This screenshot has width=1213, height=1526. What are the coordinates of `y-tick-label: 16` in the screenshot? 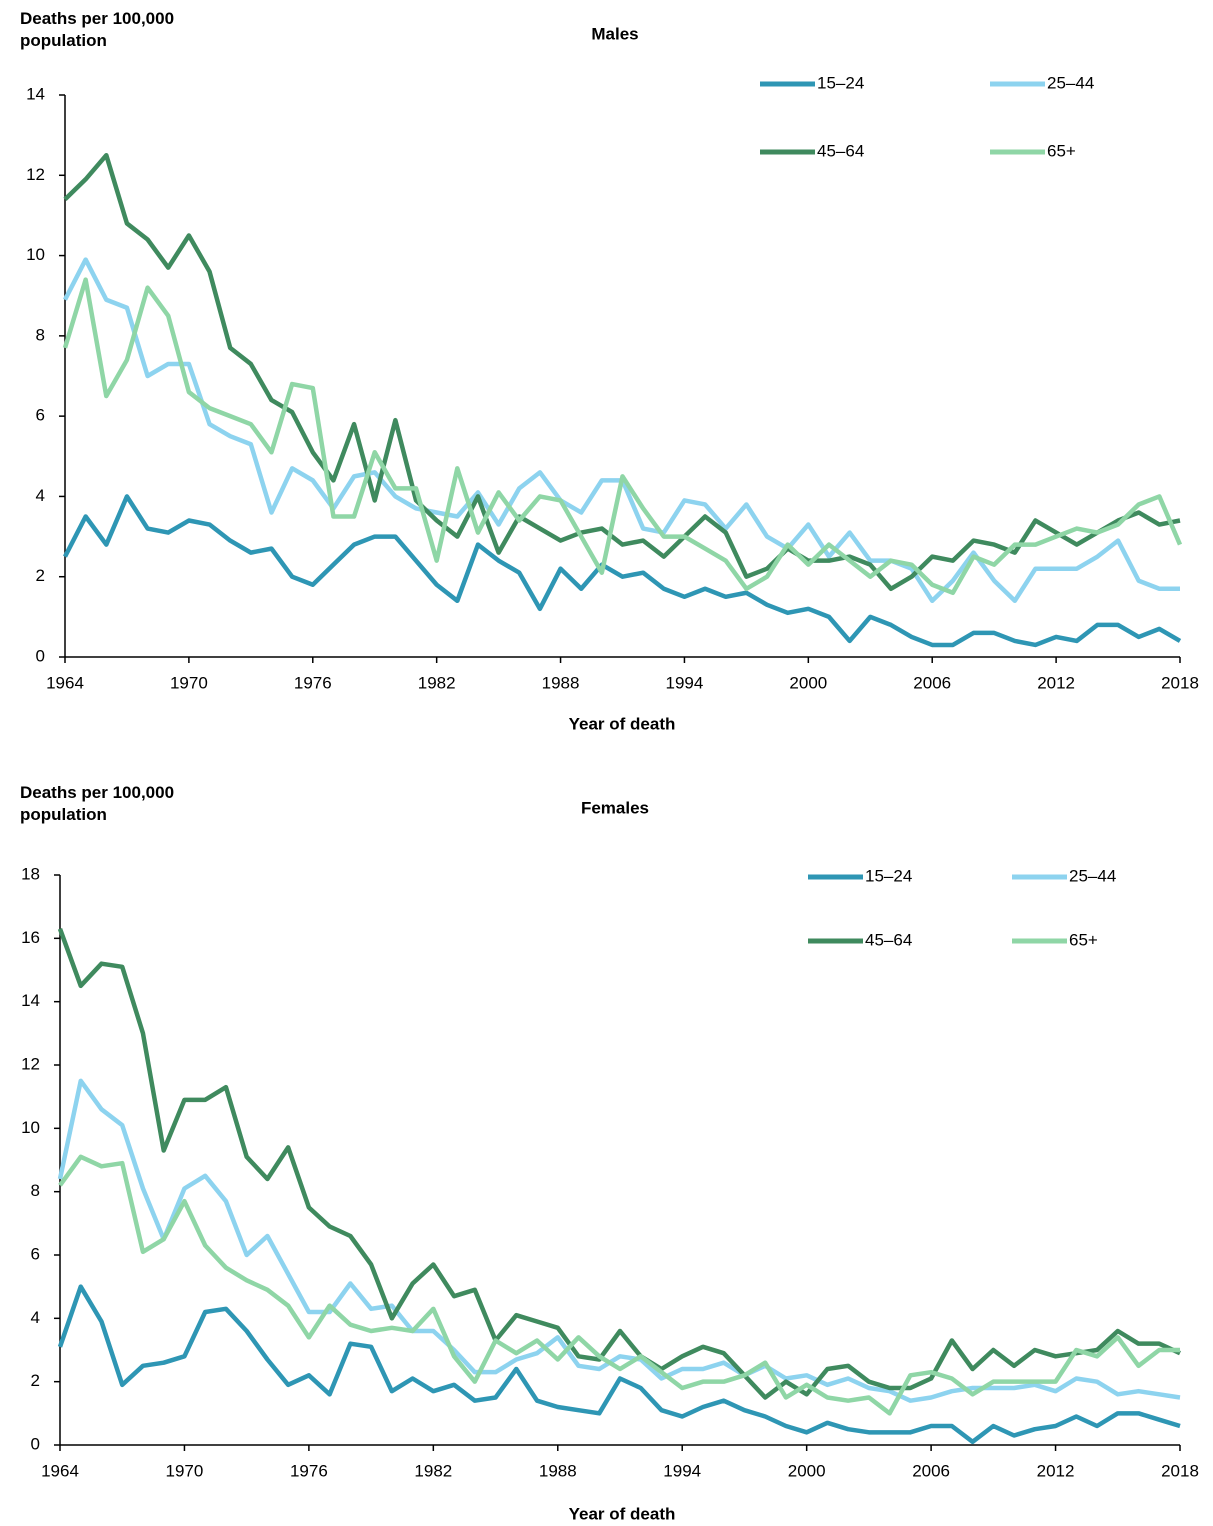 It's located at (30, 937).